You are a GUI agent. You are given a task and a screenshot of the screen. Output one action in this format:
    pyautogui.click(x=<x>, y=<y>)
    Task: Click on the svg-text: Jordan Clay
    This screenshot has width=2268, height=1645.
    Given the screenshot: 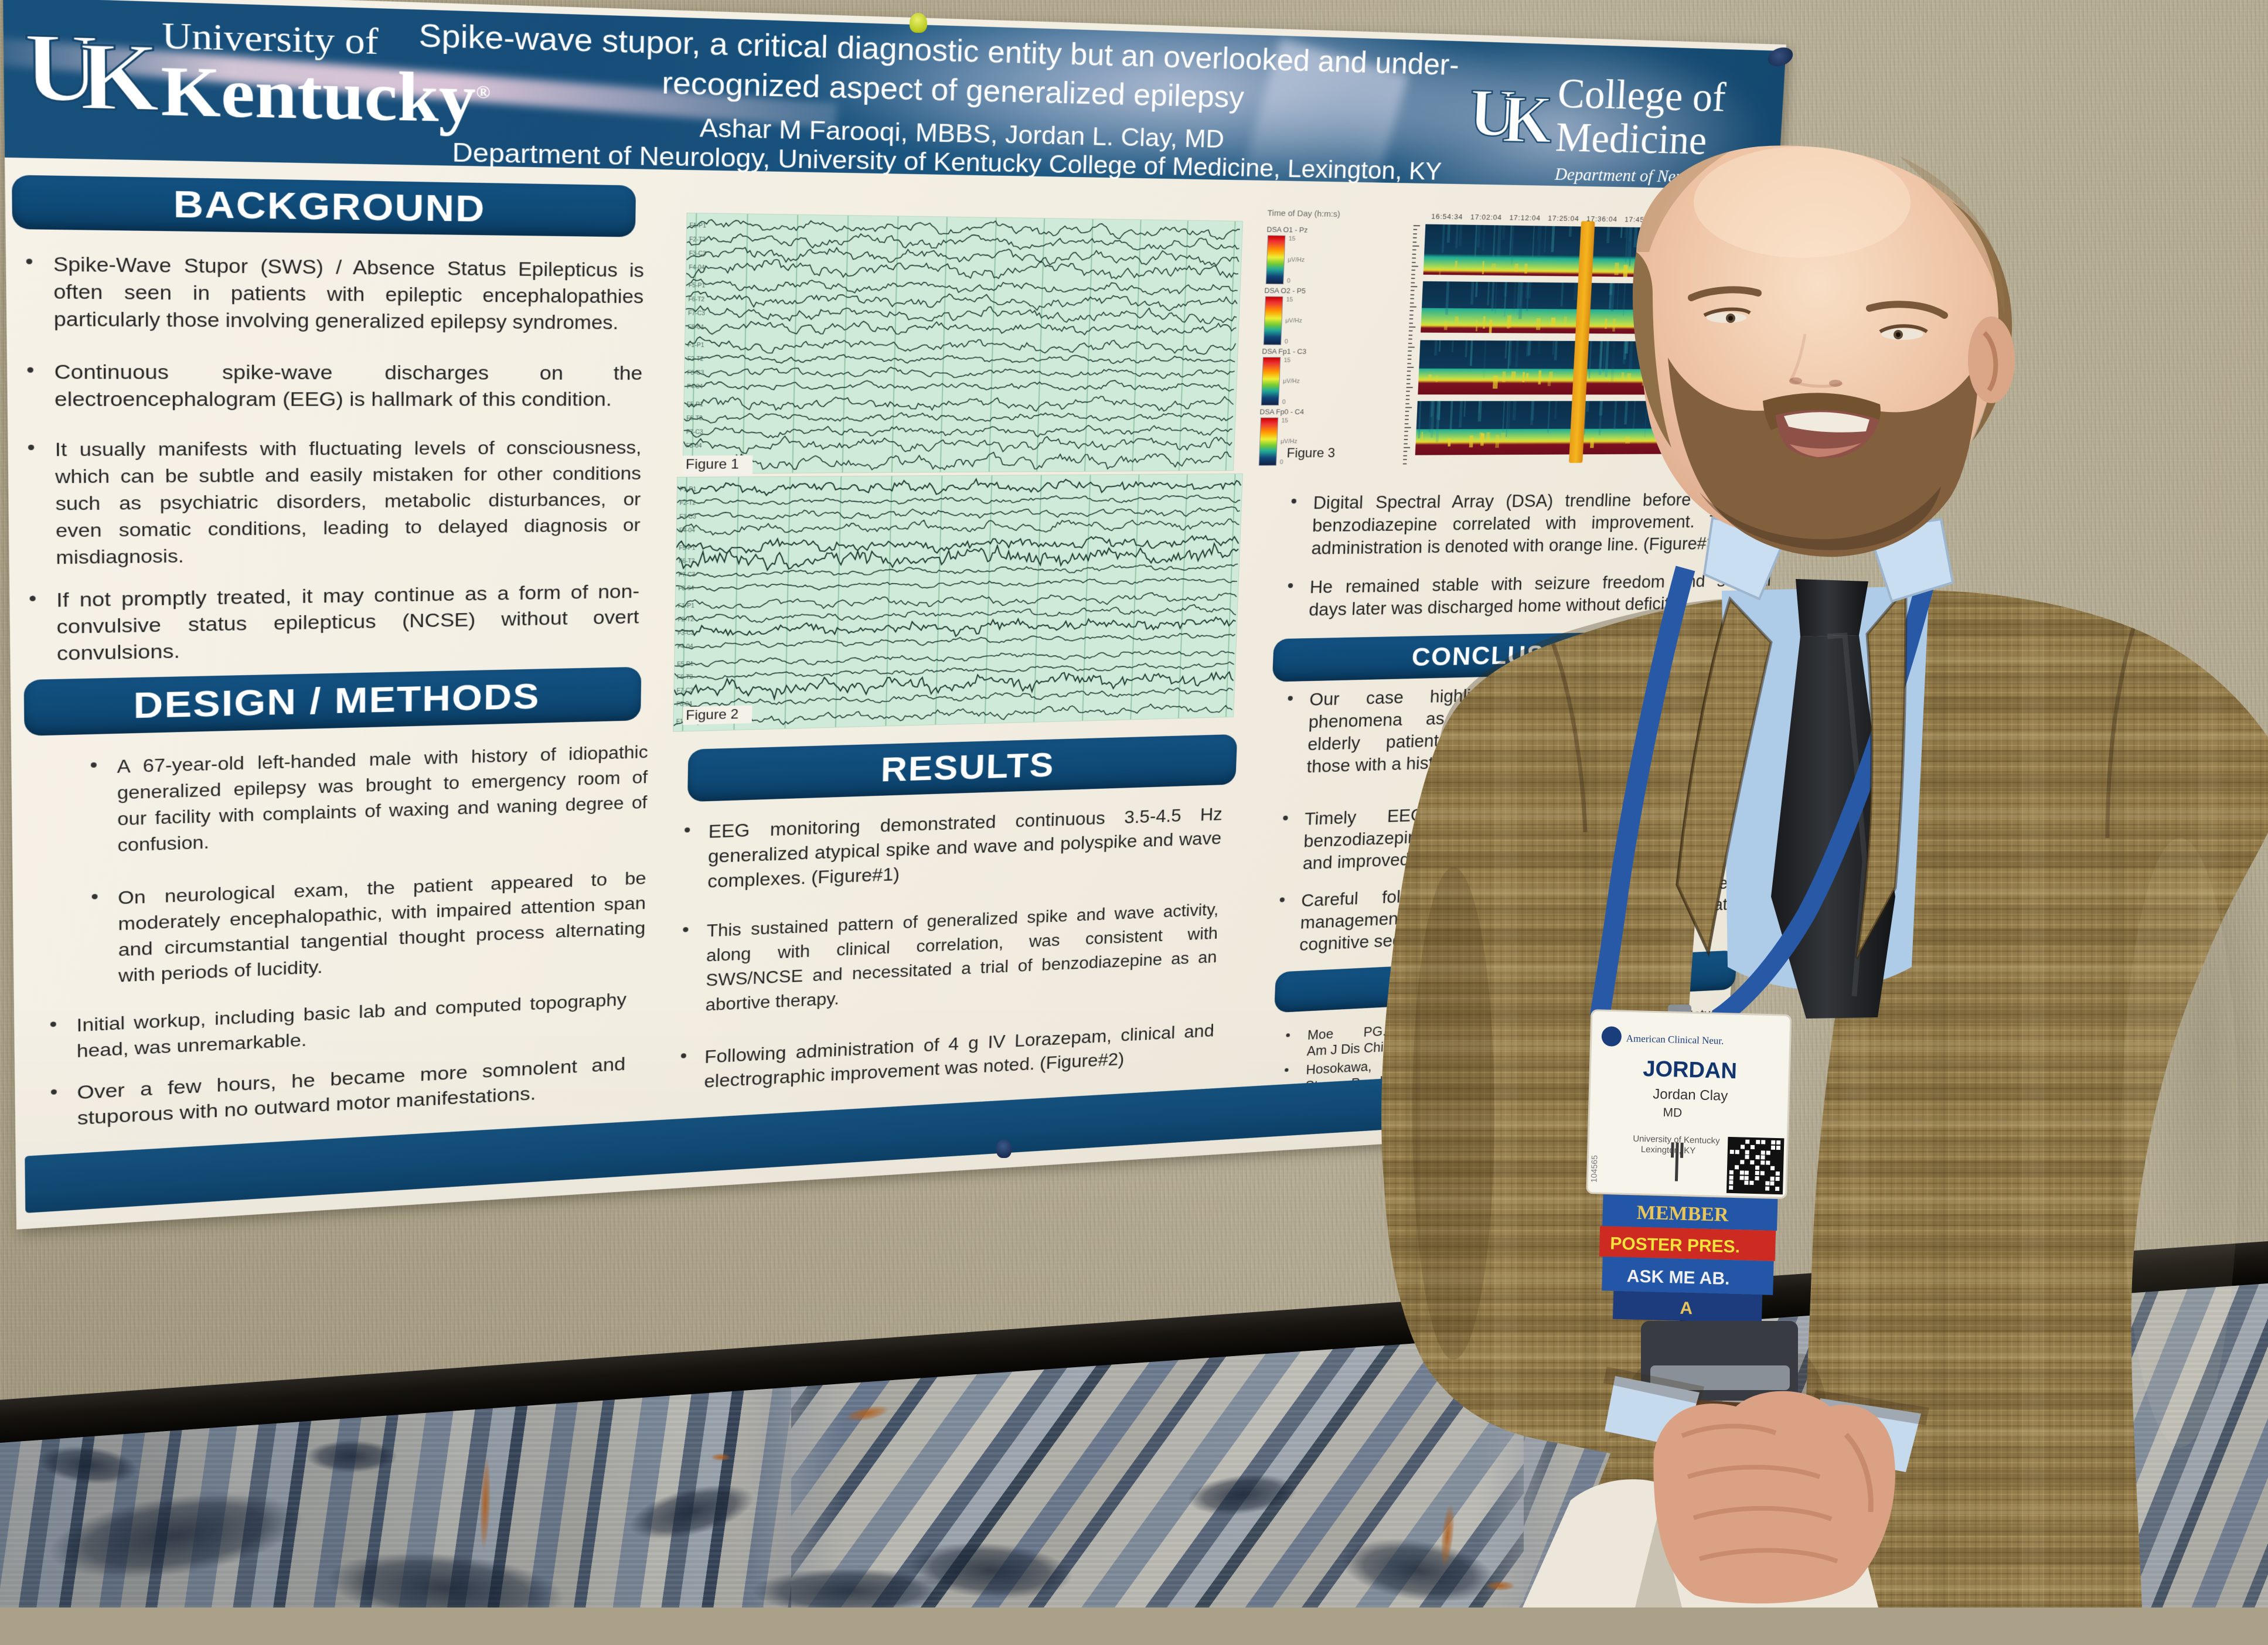 What is the action you would take?
    pyautogui.click(x=1690, y=1095)
    